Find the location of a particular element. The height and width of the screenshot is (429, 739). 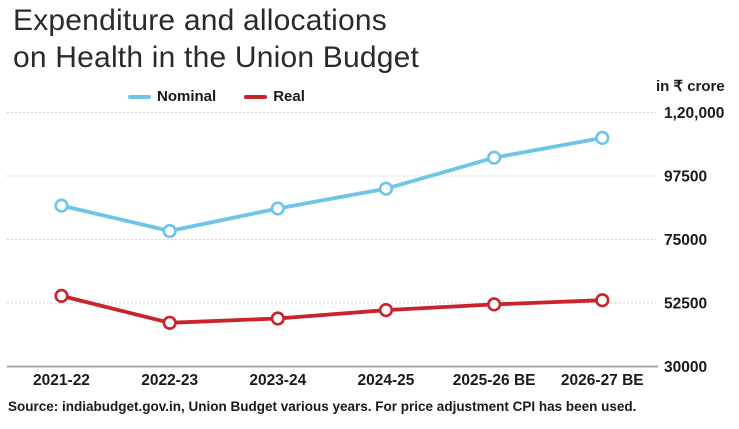

y-tick-label: 52500 is located at coordinates (685, 304).